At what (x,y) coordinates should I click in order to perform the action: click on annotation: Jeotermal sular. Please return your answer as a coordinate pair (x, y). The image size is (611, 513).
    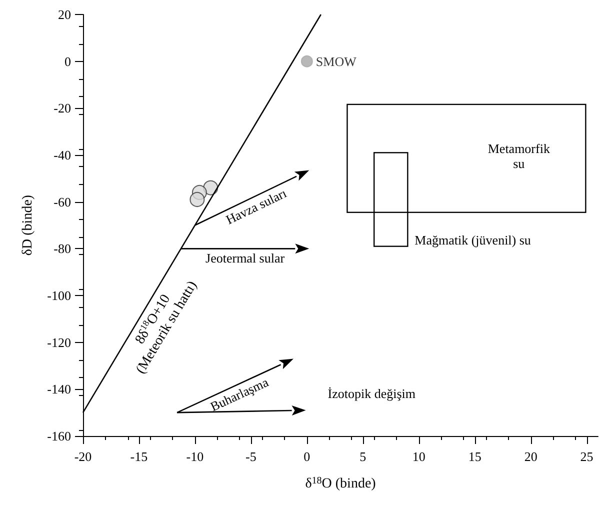
    Looking at the image, I should click on (246, 258).